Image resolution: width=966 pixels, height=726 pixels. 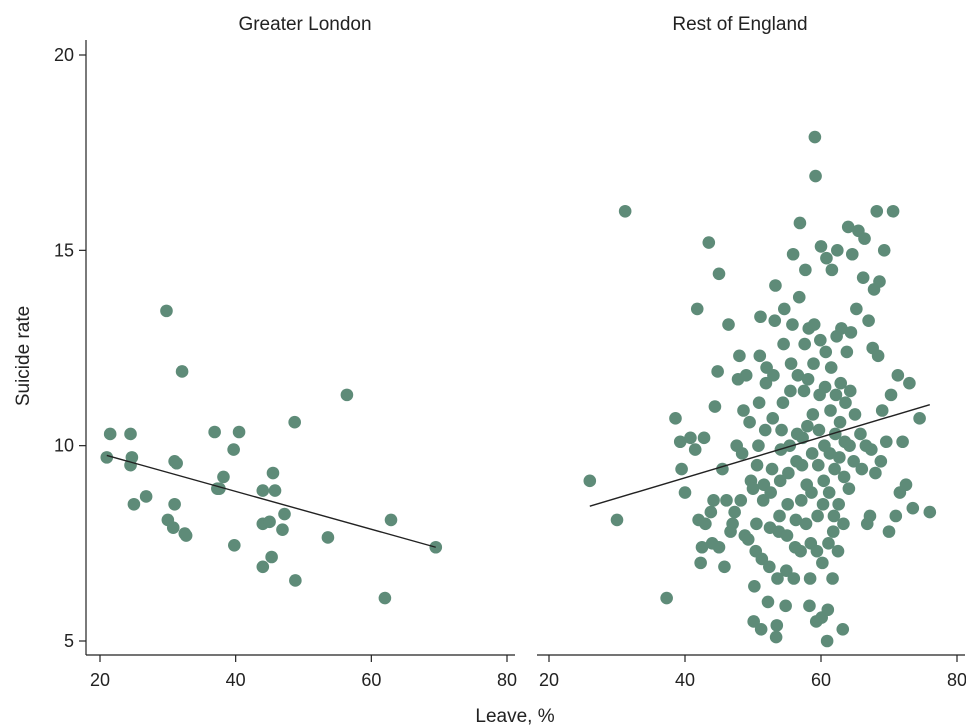 What do you see at coordinates (23, 356) in the screenshot?
I see `y-axis-title: Suicide rate` at bounding box center [23, 356].